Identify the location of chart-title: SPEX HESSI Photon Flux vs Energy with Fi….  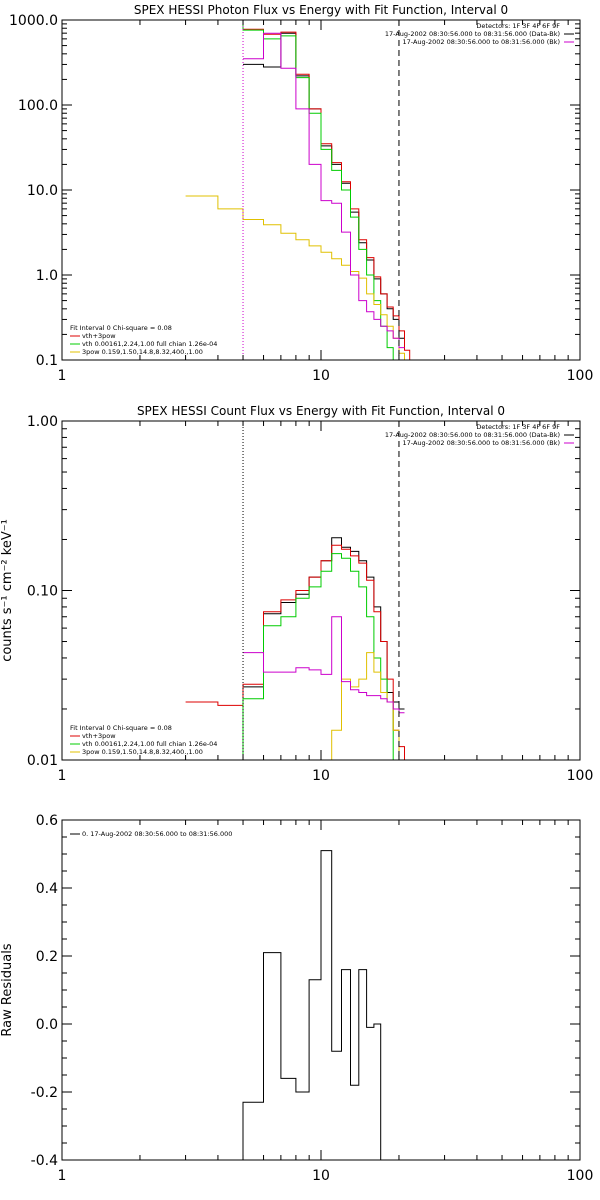
(321, 10).